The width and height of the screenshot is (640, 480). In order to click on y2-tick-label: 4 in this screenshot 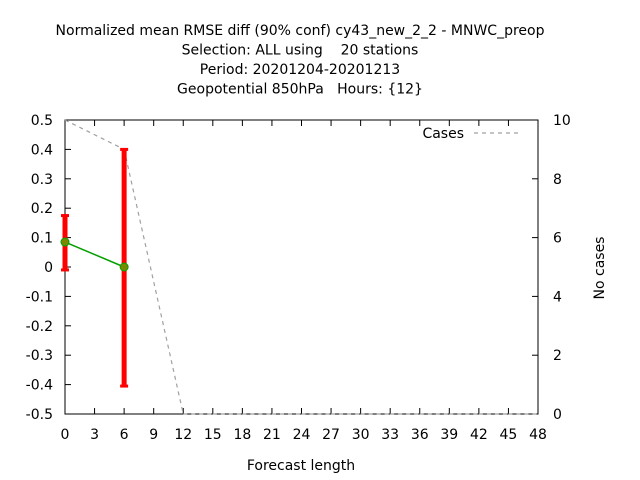, I will do `click(557, 297)`.